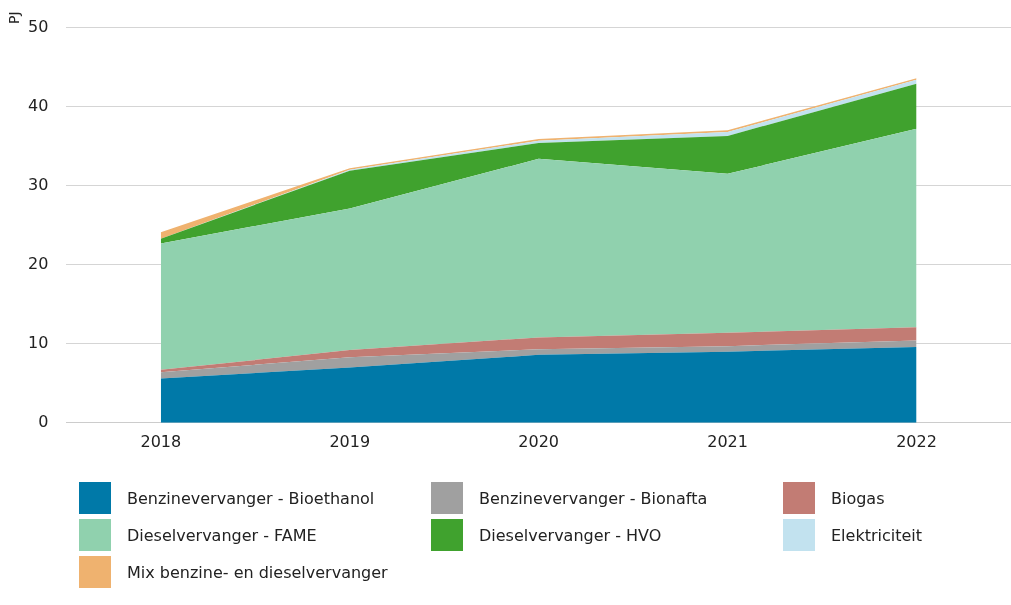 This screenshot has width=1011, height=605. Describe the element at coordinates (14, 17) in the screenshot. I see `y-axis-title: PJ` at that location.